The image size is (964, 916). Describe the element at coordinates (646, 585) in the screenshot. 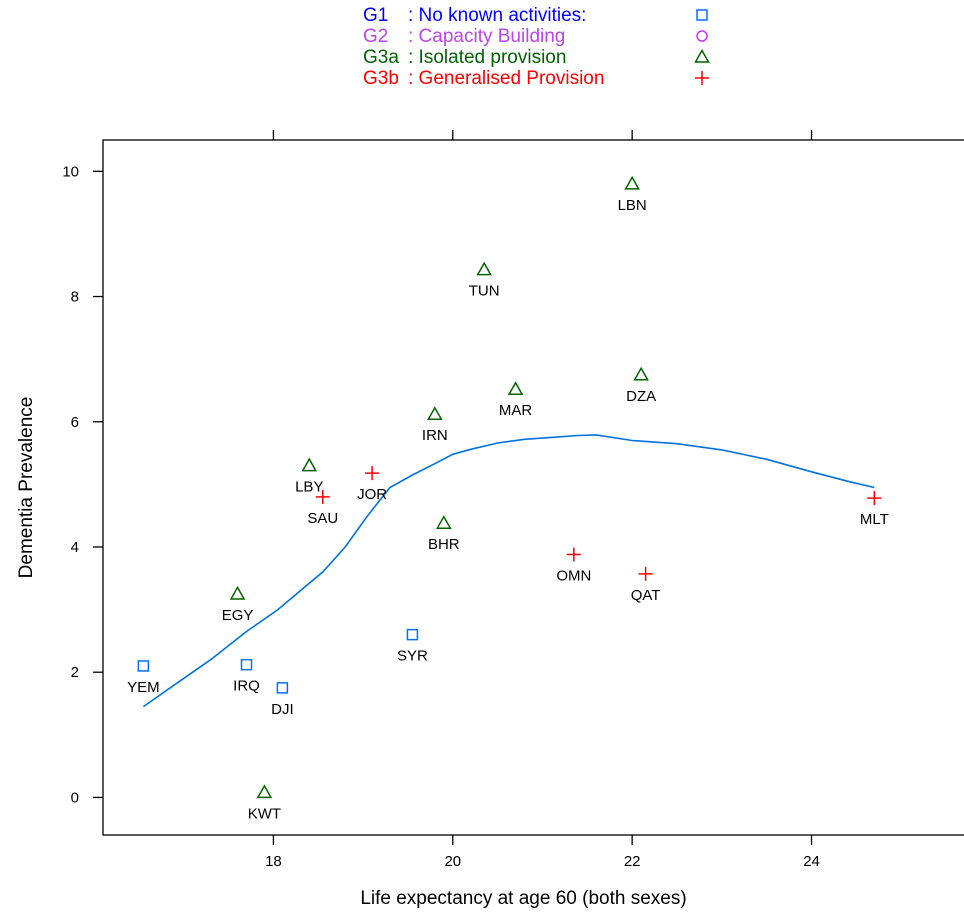

I see `data-point-qat: QAT` at that location.